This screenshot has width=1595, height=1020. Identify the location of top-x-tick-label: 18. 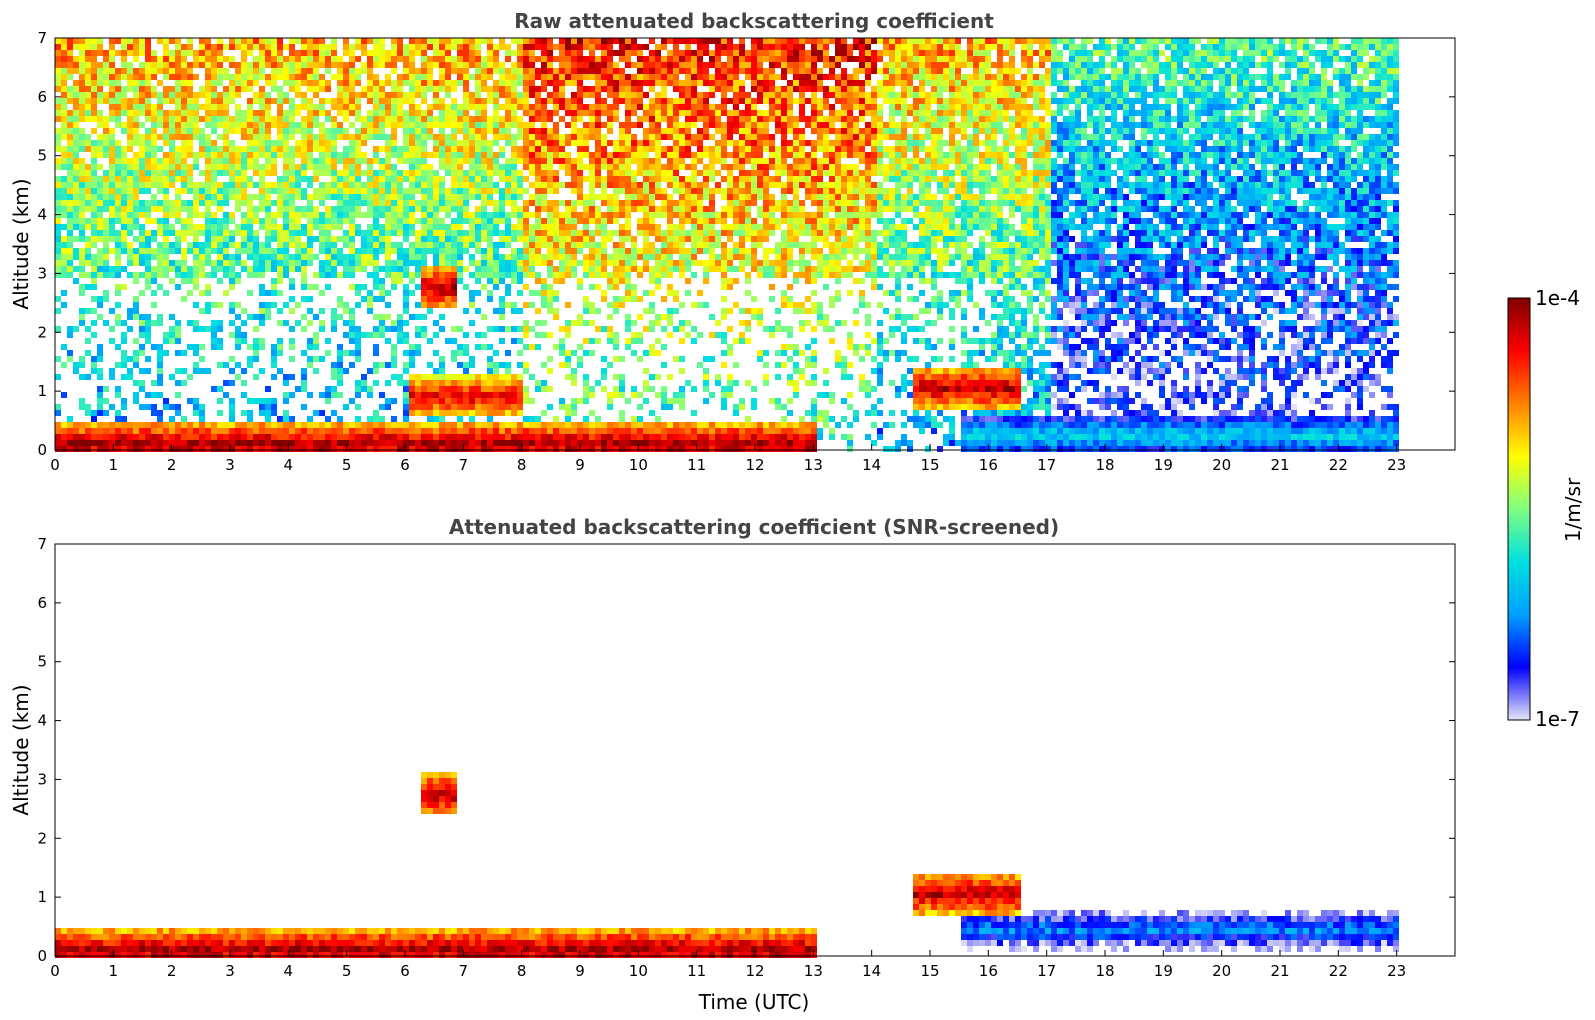
(1104, 465).